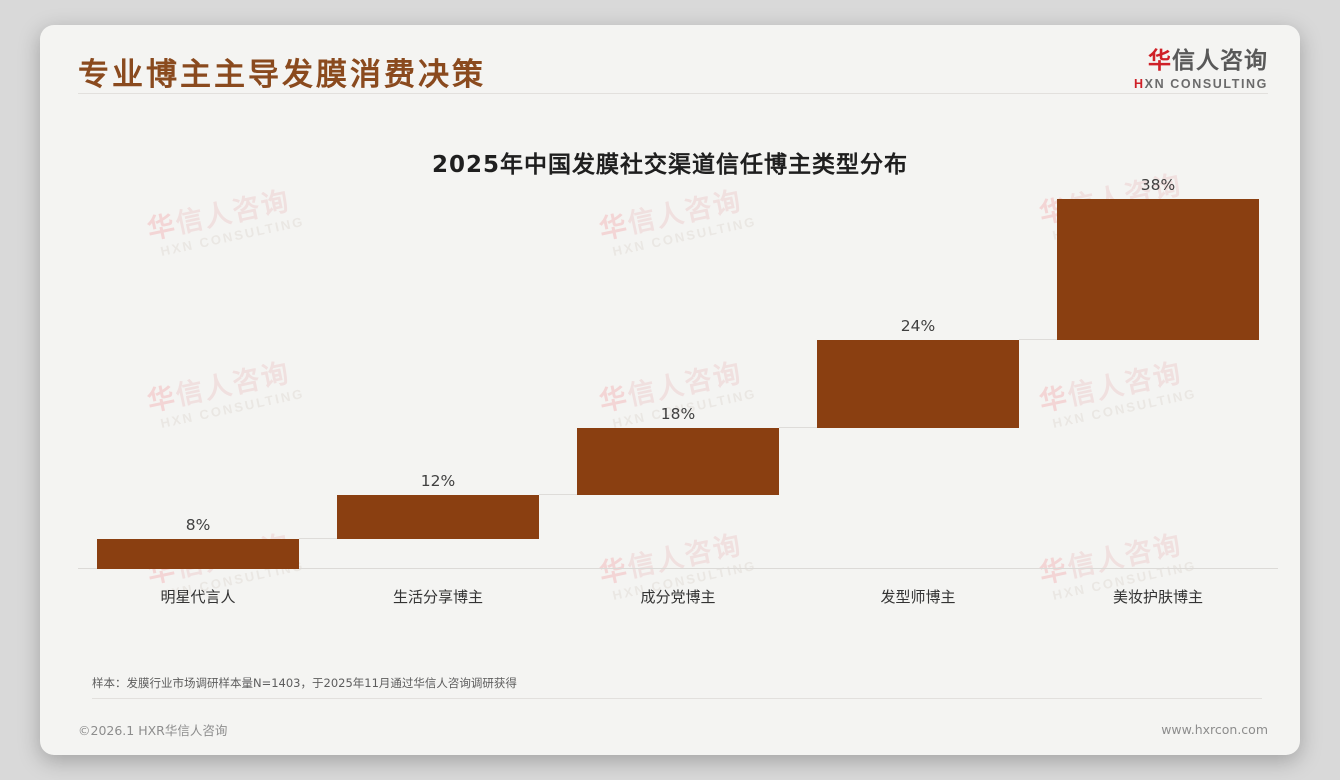 This screenshot has width=1340, height=780. Describe the element at coordinates (918, 325) in the screenshot. I see `bar-value-label: 24%` at that location.